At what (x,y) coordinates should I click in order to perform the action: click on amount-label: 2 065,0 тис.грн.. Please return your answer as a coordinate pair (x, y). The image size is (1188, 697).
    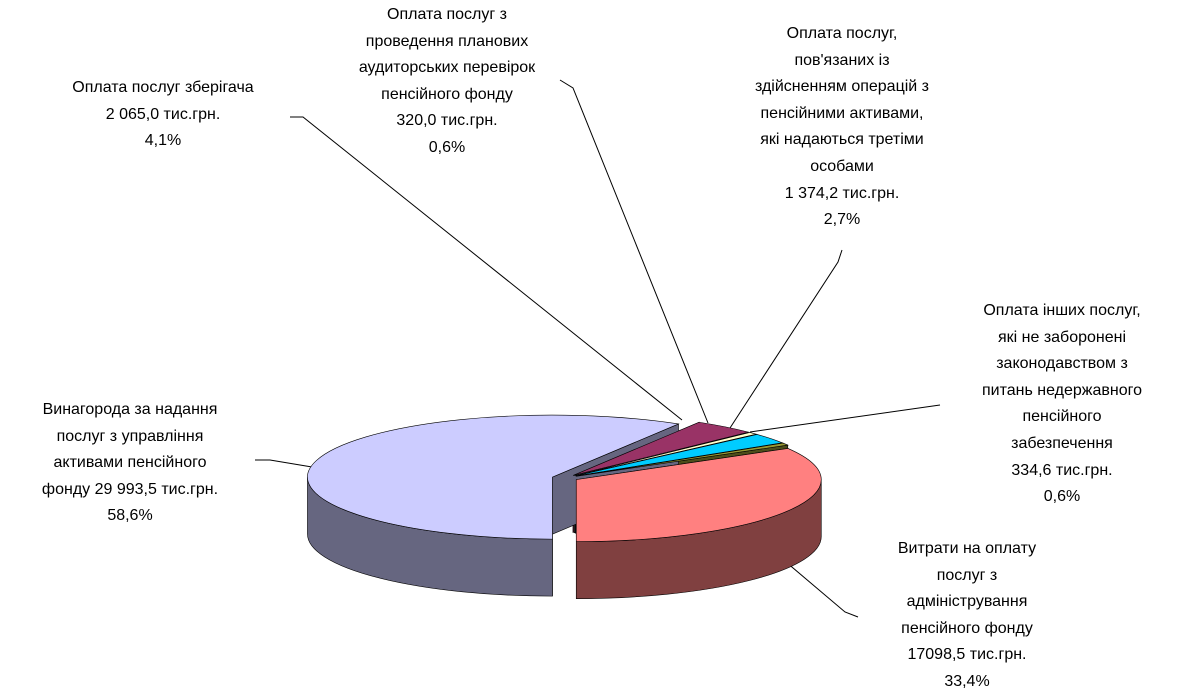
    Looking at the image, I should click on (163, 114).